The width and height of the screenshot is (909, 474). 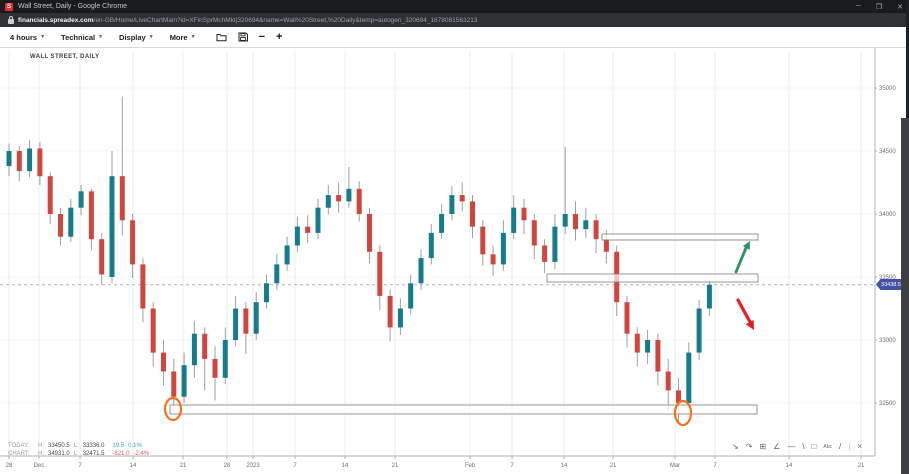 I want to click on svg-text: Feb, so click(x=470, y=466).